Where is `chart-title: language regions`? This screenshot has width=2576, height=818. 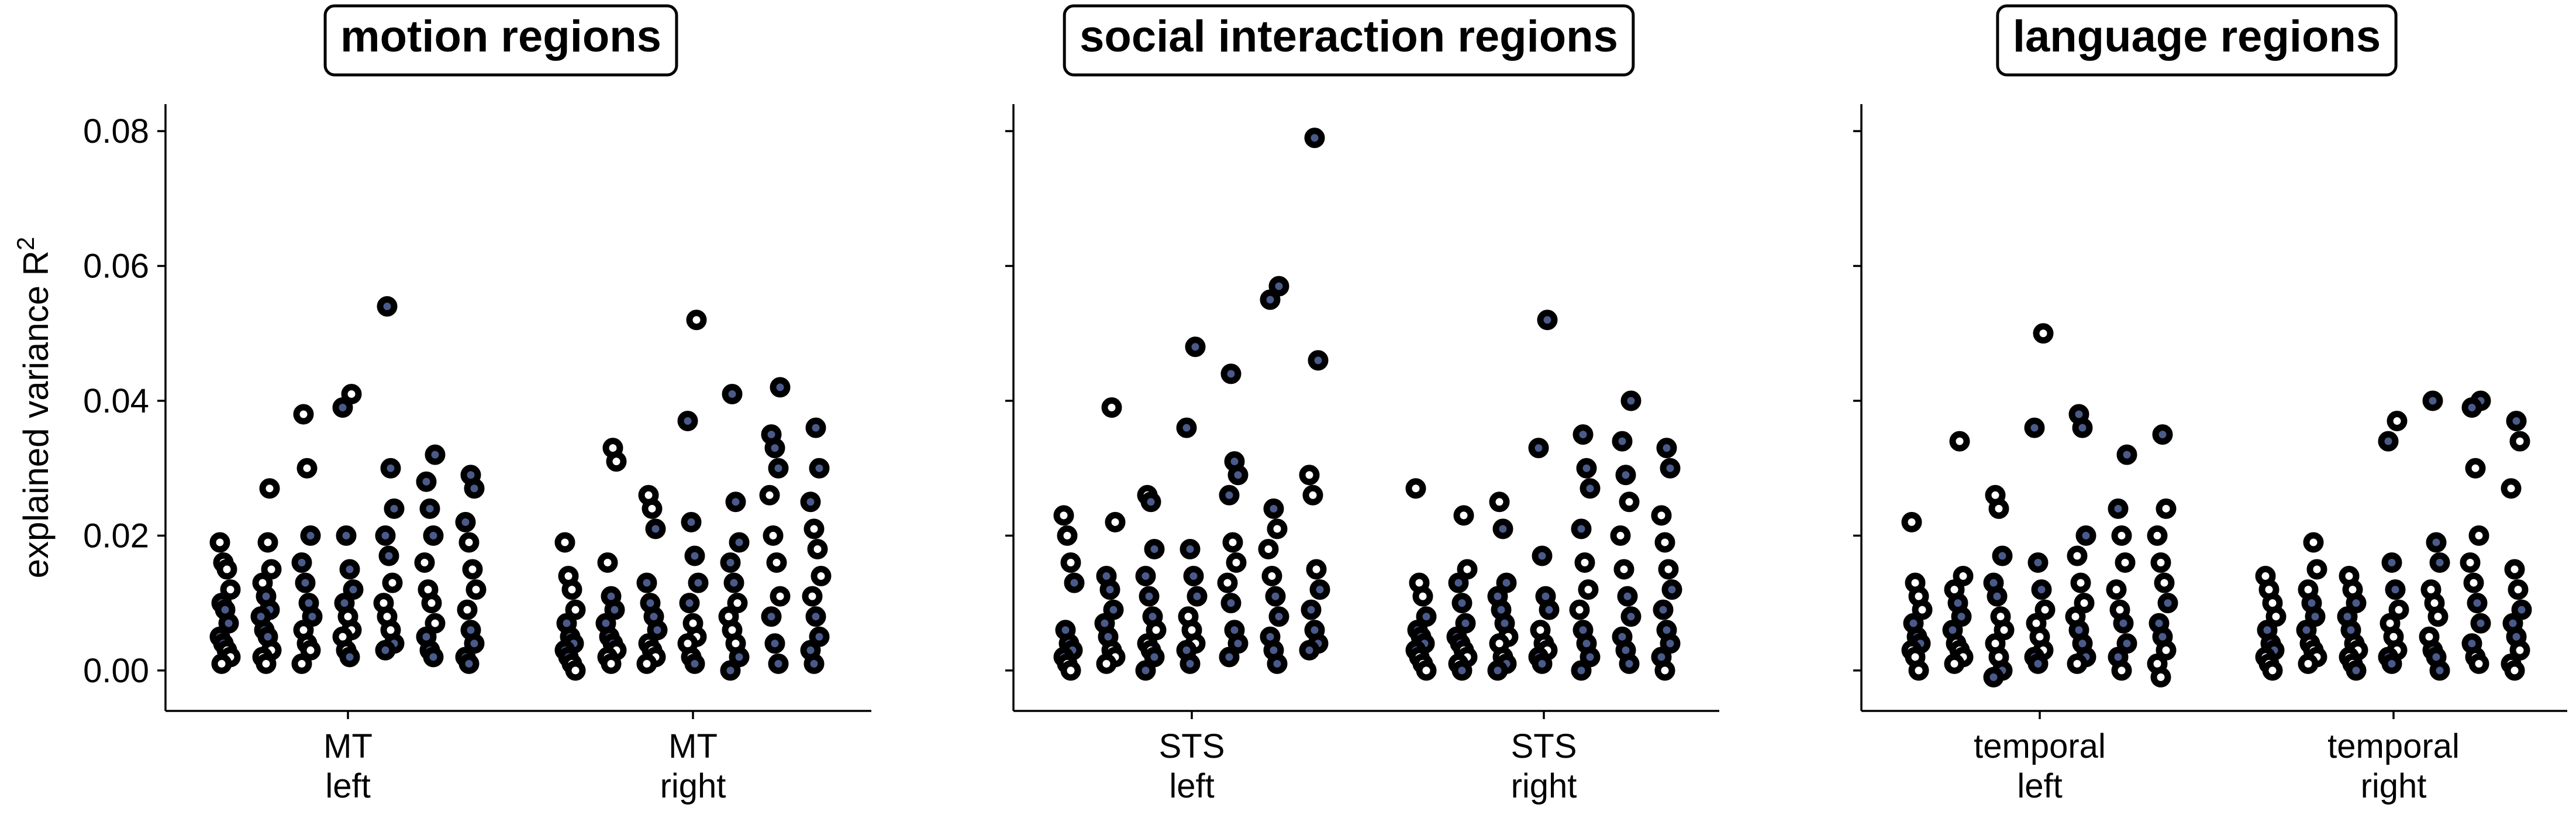
chart-title: language regions is located at coordinates (2197, 36).